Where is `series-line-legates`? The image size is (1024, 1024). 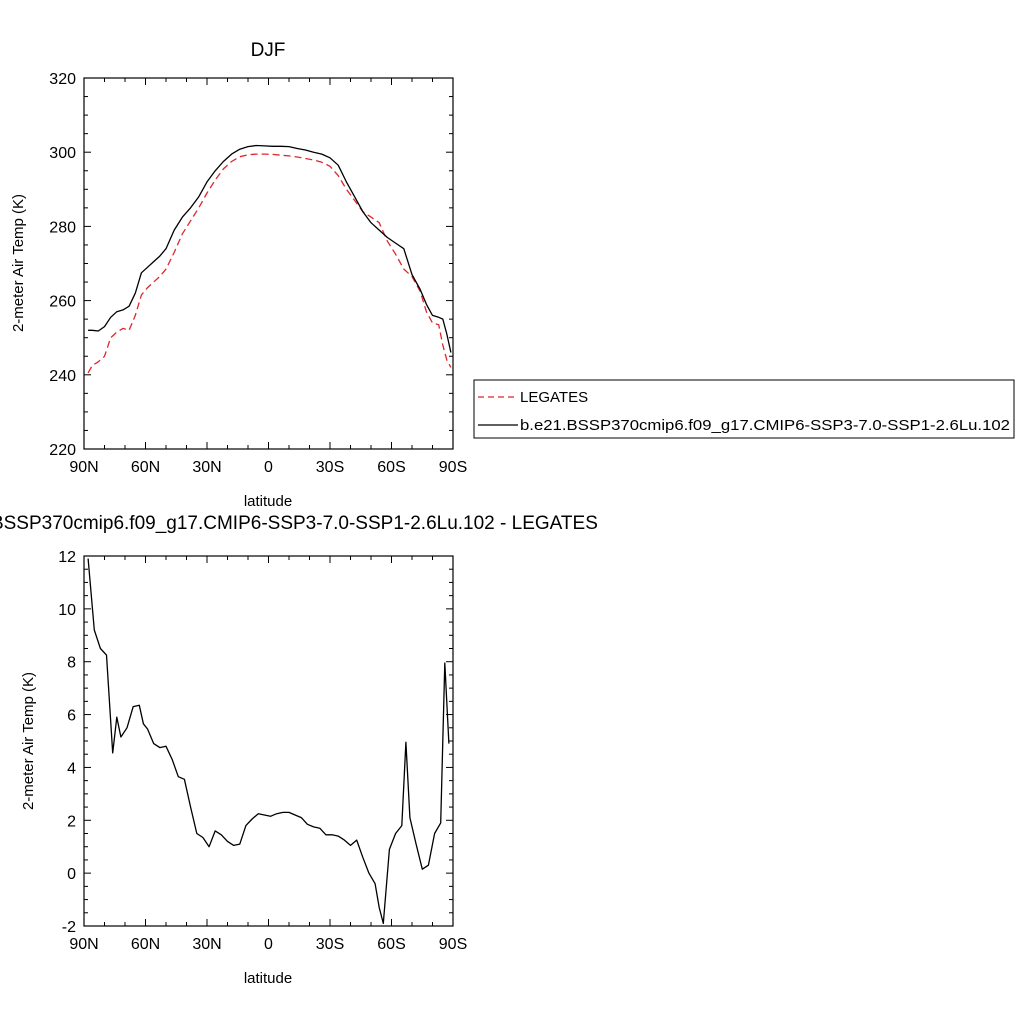
series-line-legates is located at coordinates (269, 263).